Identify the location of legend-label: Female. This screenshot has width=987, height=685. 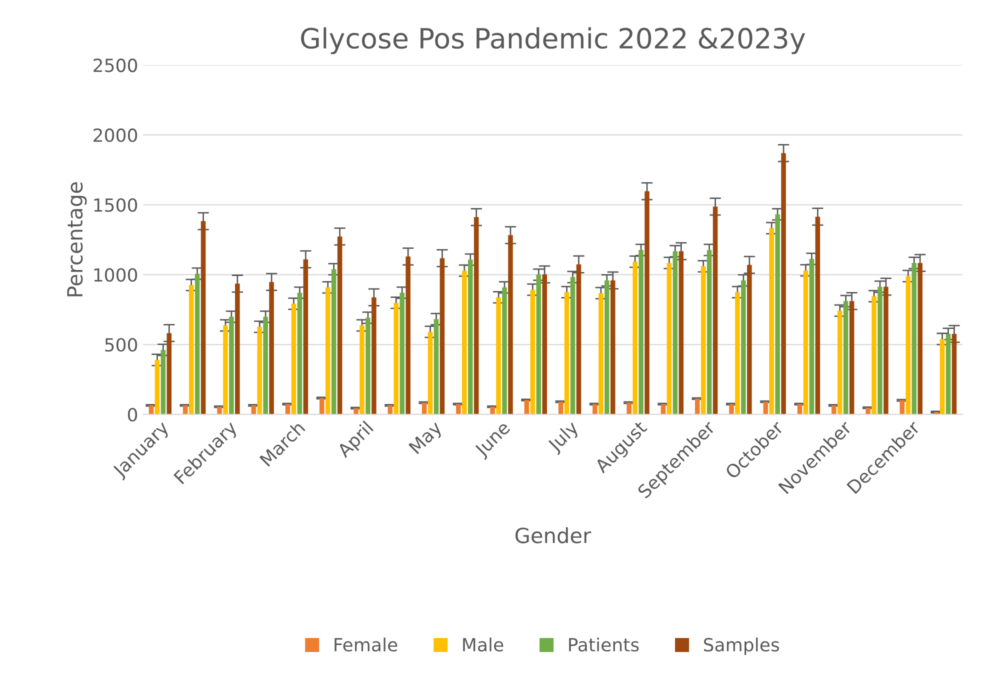
(366, 645).